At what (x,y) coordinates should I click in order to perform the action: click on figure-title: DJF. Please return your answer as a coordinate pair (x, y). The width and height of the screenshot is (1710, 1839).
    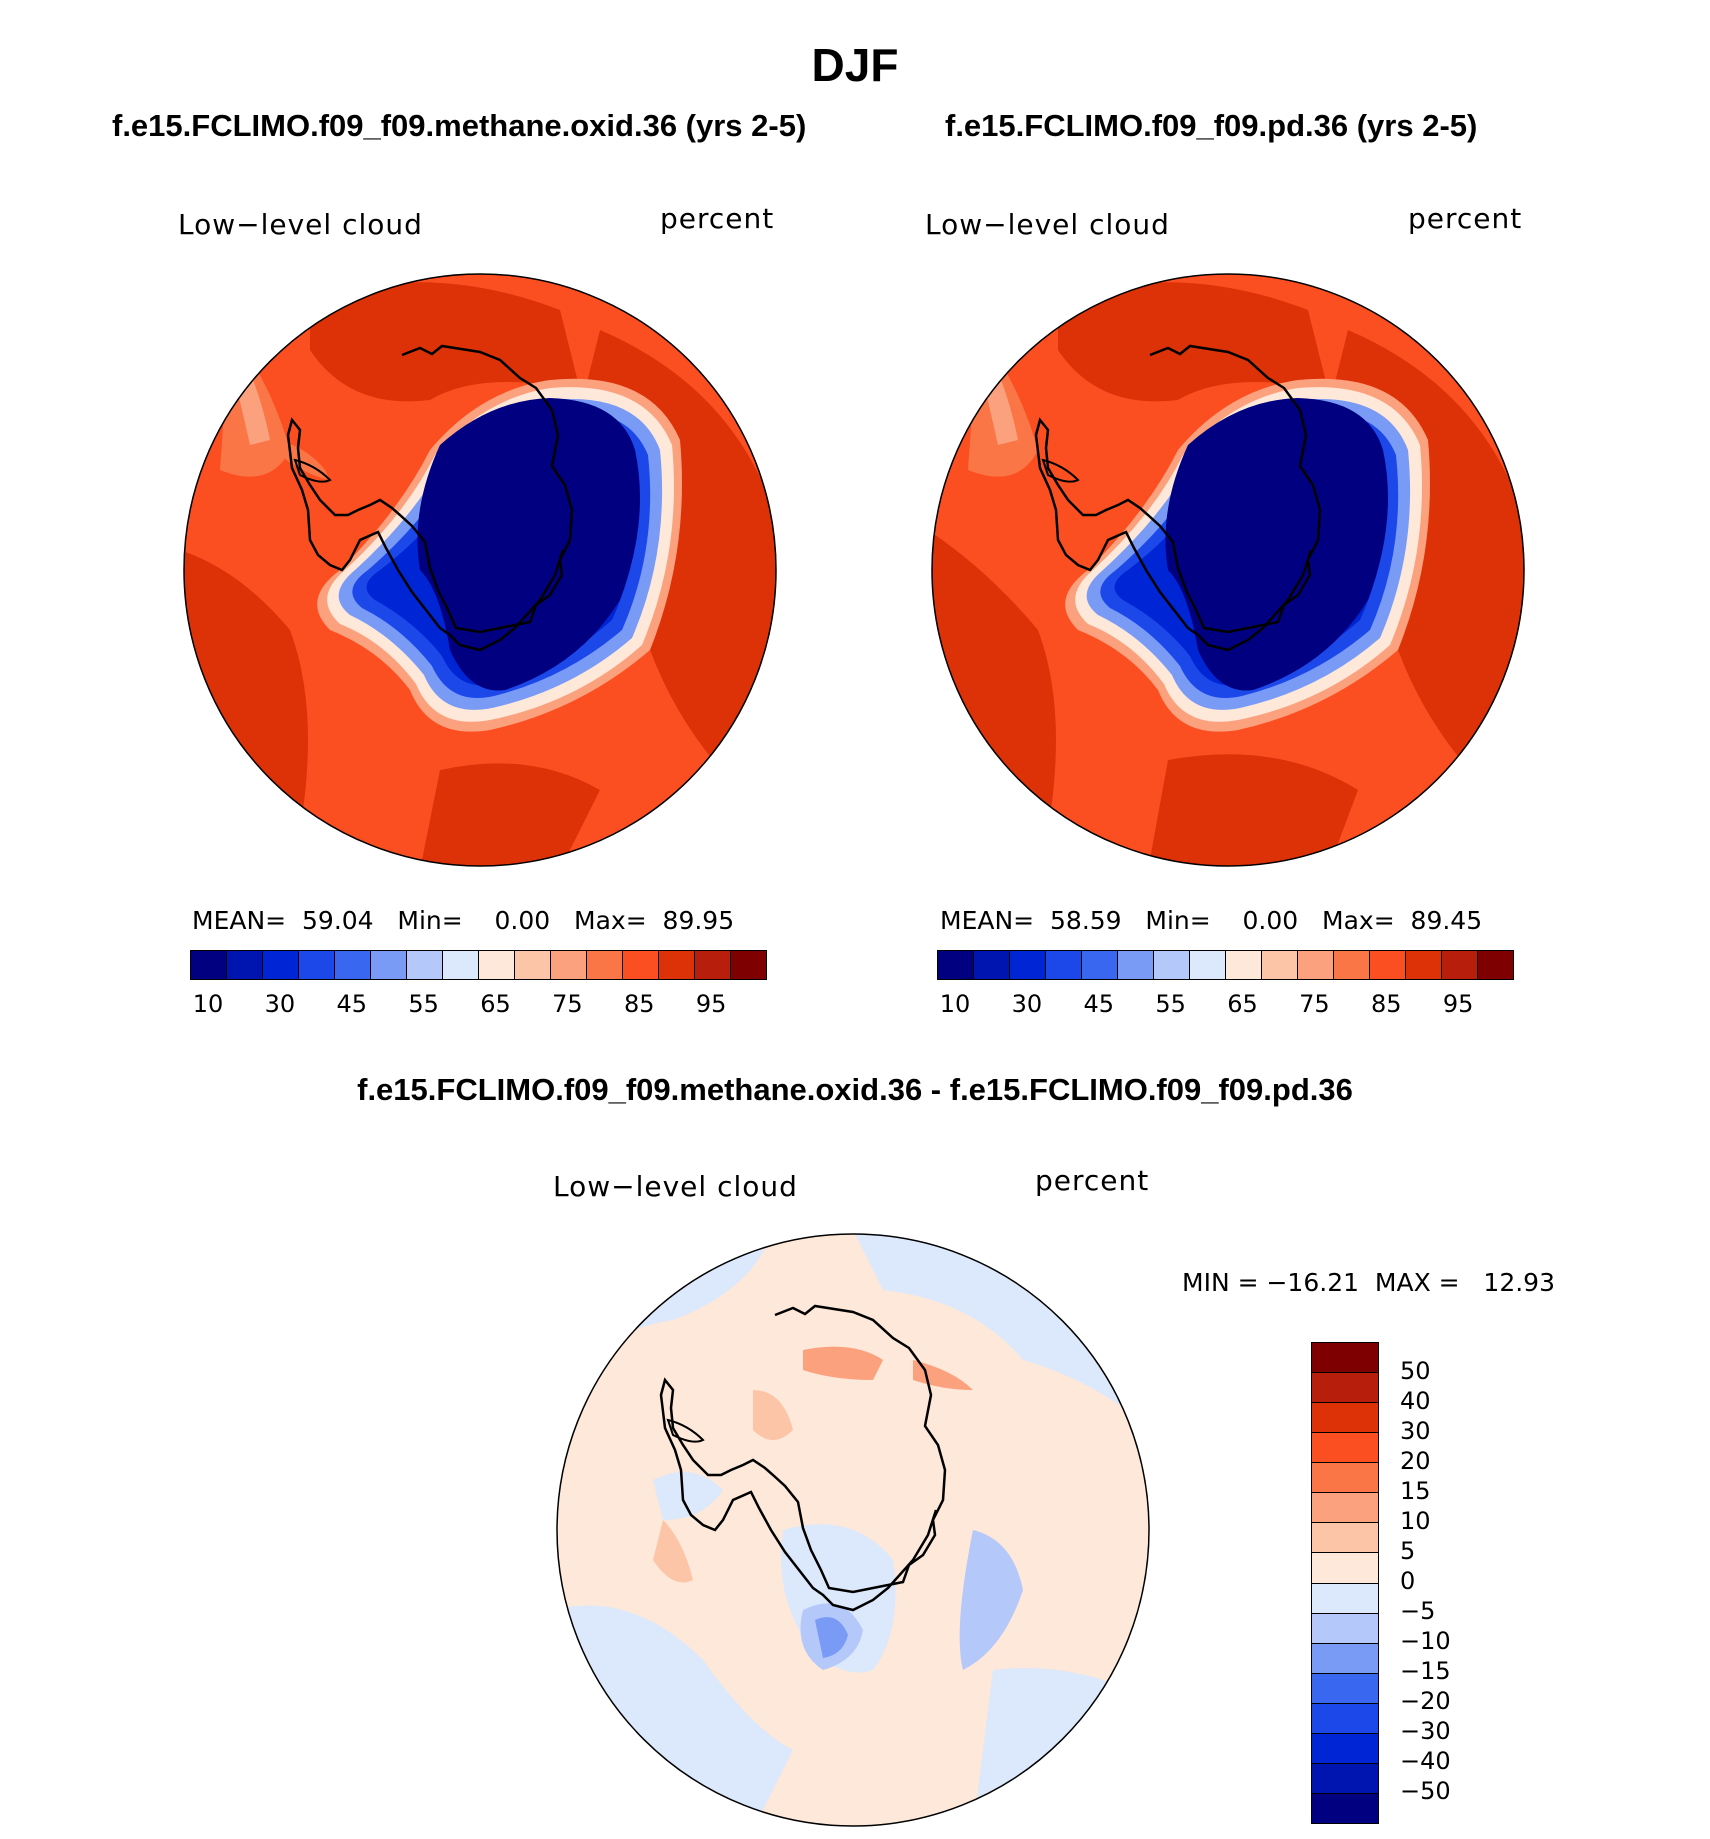
    Looking at the image, I should click on (855, 65).